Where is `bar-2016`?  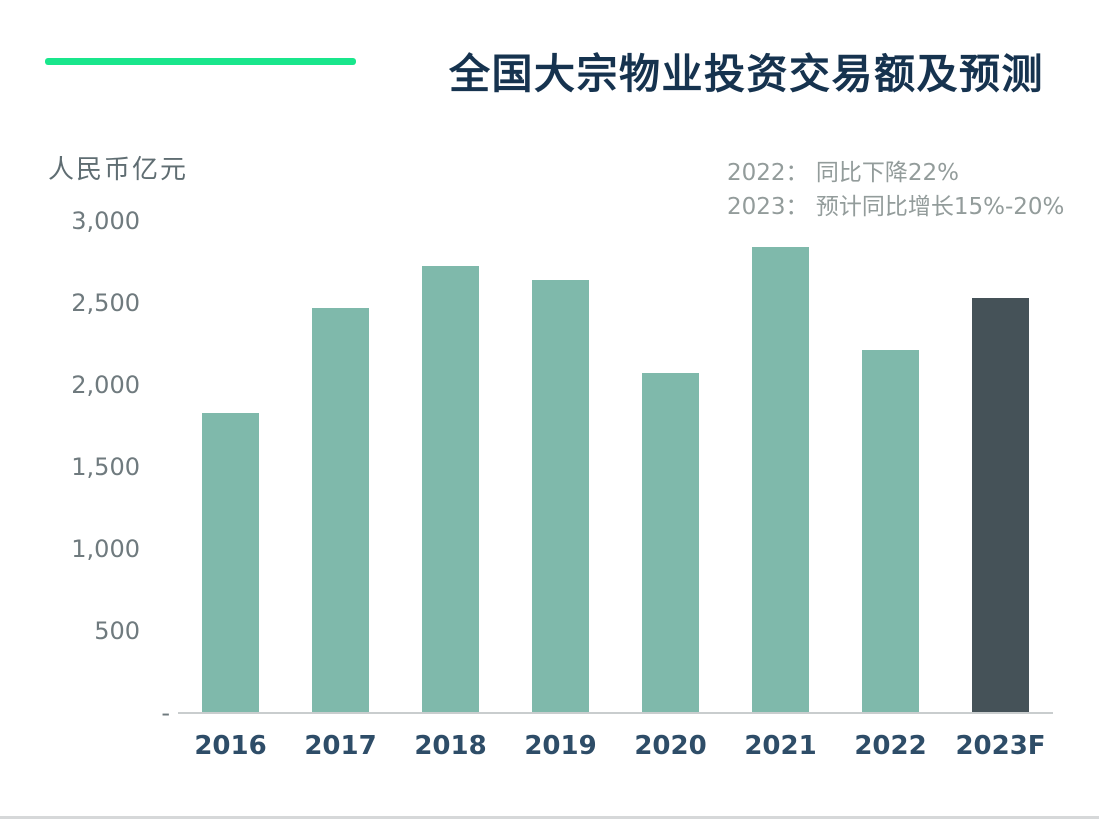
bar-2016 is located at coordinates (230, 563).